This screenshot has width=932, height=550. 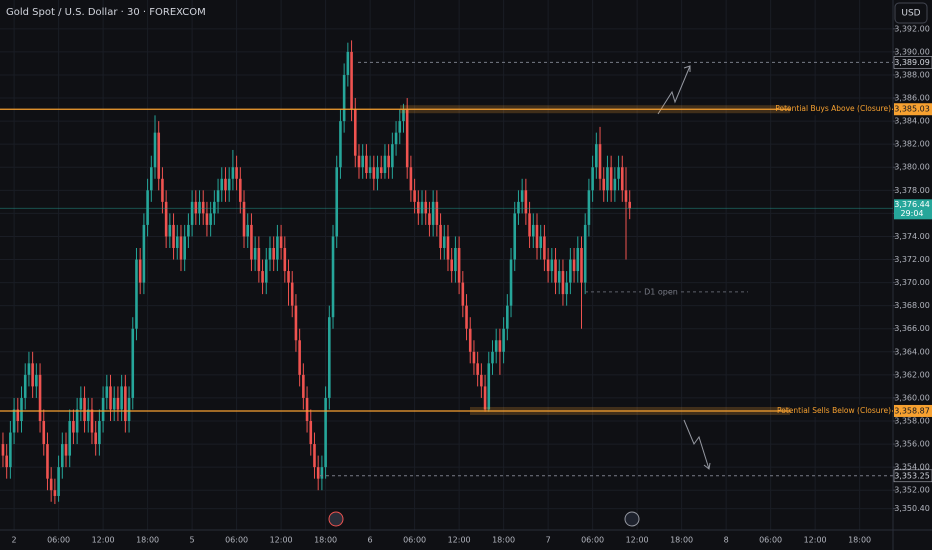 I want to click on y-tick-label: 3,390.00, so click(x=912, y=51).